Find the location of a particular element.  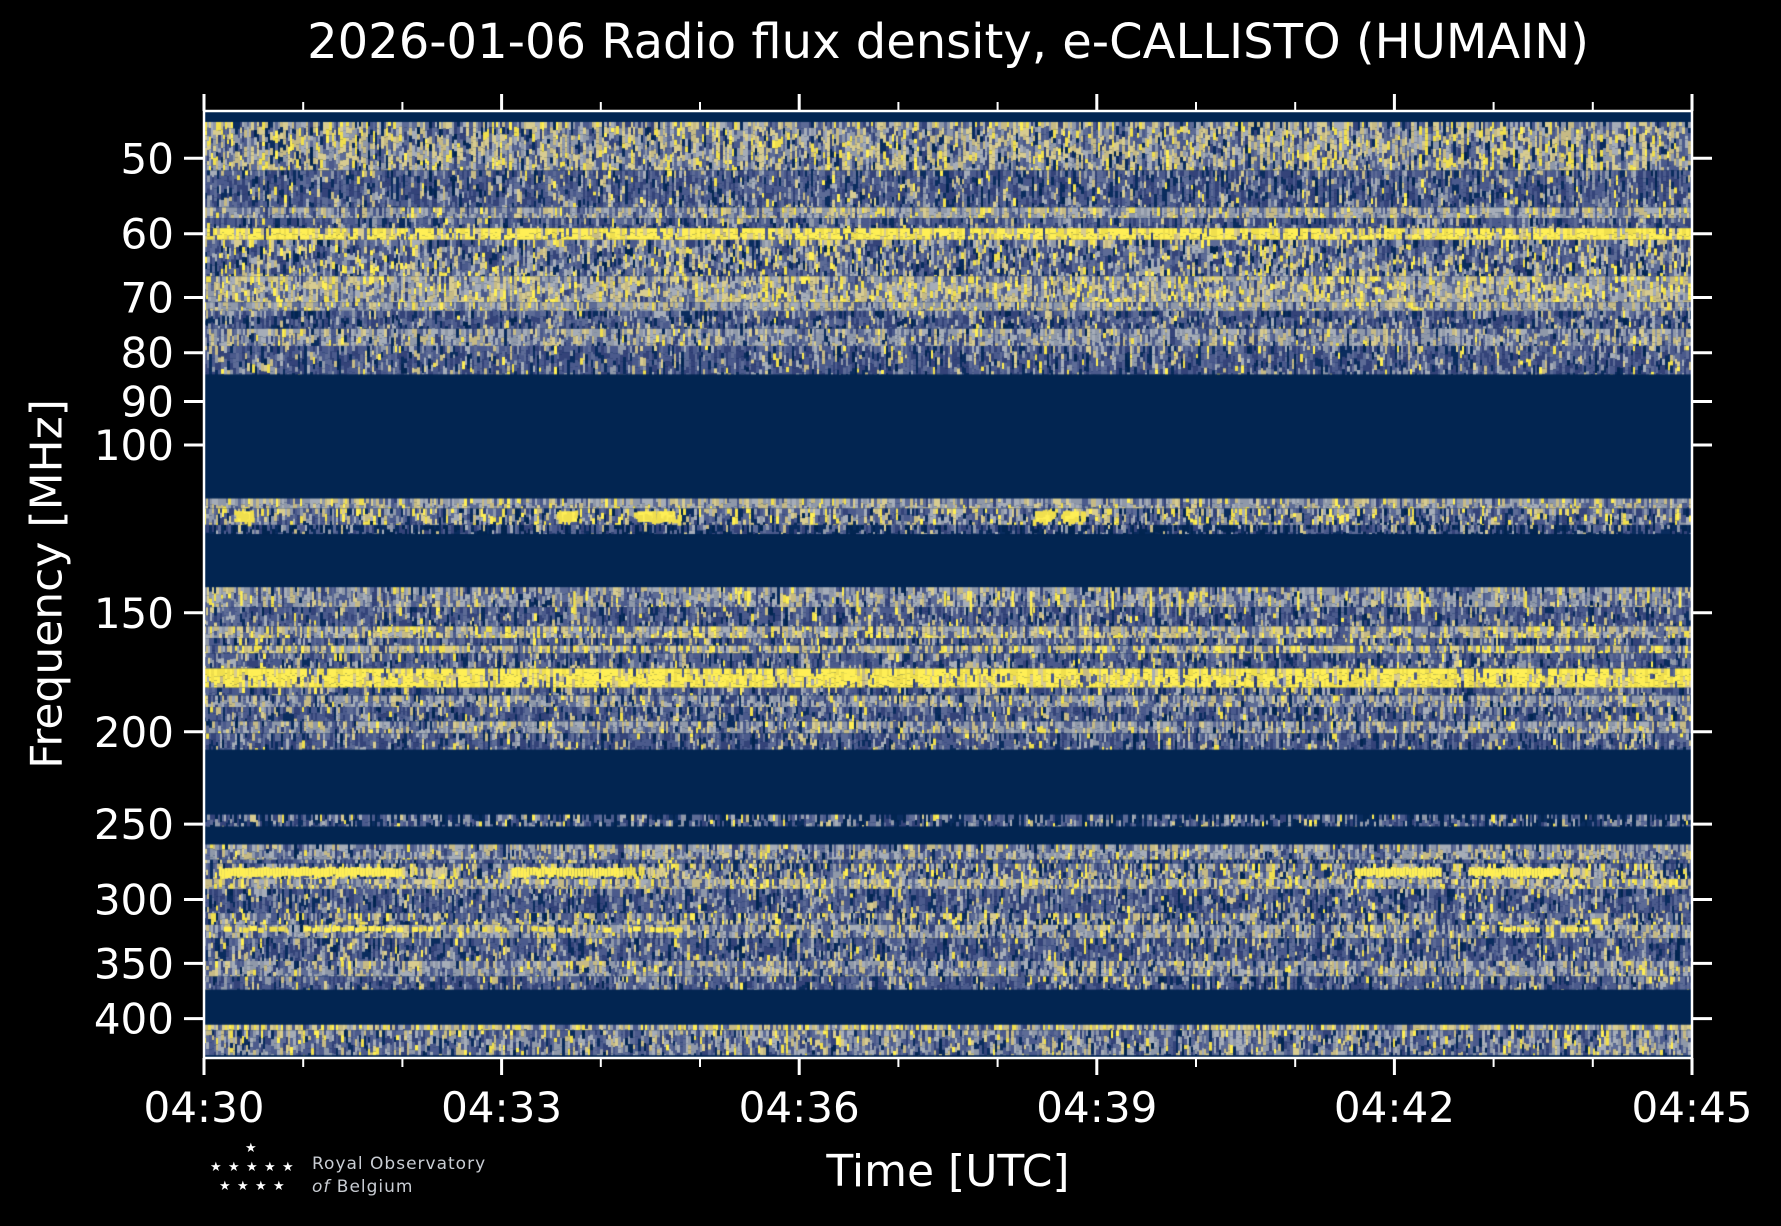

y-tick-label: 200 is located at coordinates (134, 732).